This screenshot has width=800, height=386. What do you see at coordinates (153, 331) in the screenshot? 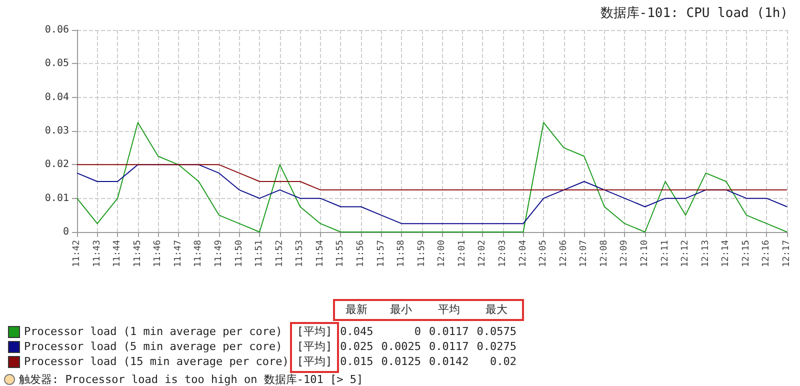
I see `legend-label: Processor load (1 min average per core)` at bounding box center [153, 331].